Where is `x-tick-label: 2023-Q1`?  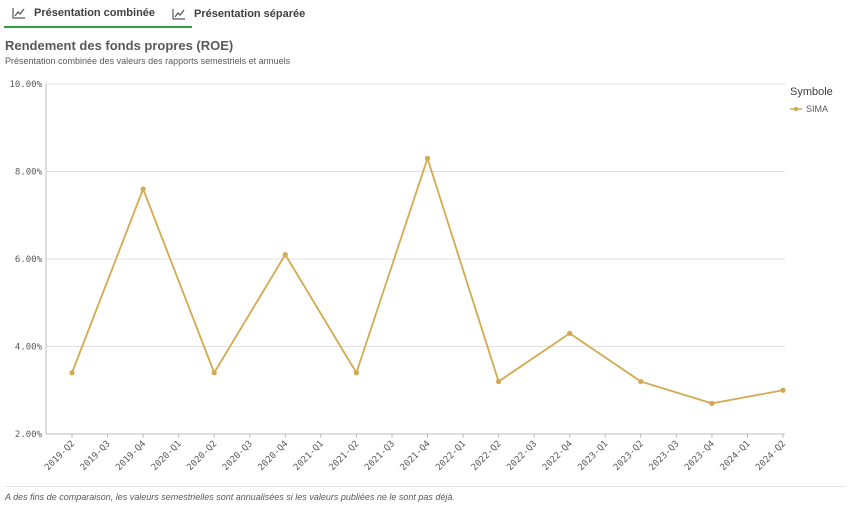 x-tick-label: 2023-Q1 is located at coordinates (593, 456).